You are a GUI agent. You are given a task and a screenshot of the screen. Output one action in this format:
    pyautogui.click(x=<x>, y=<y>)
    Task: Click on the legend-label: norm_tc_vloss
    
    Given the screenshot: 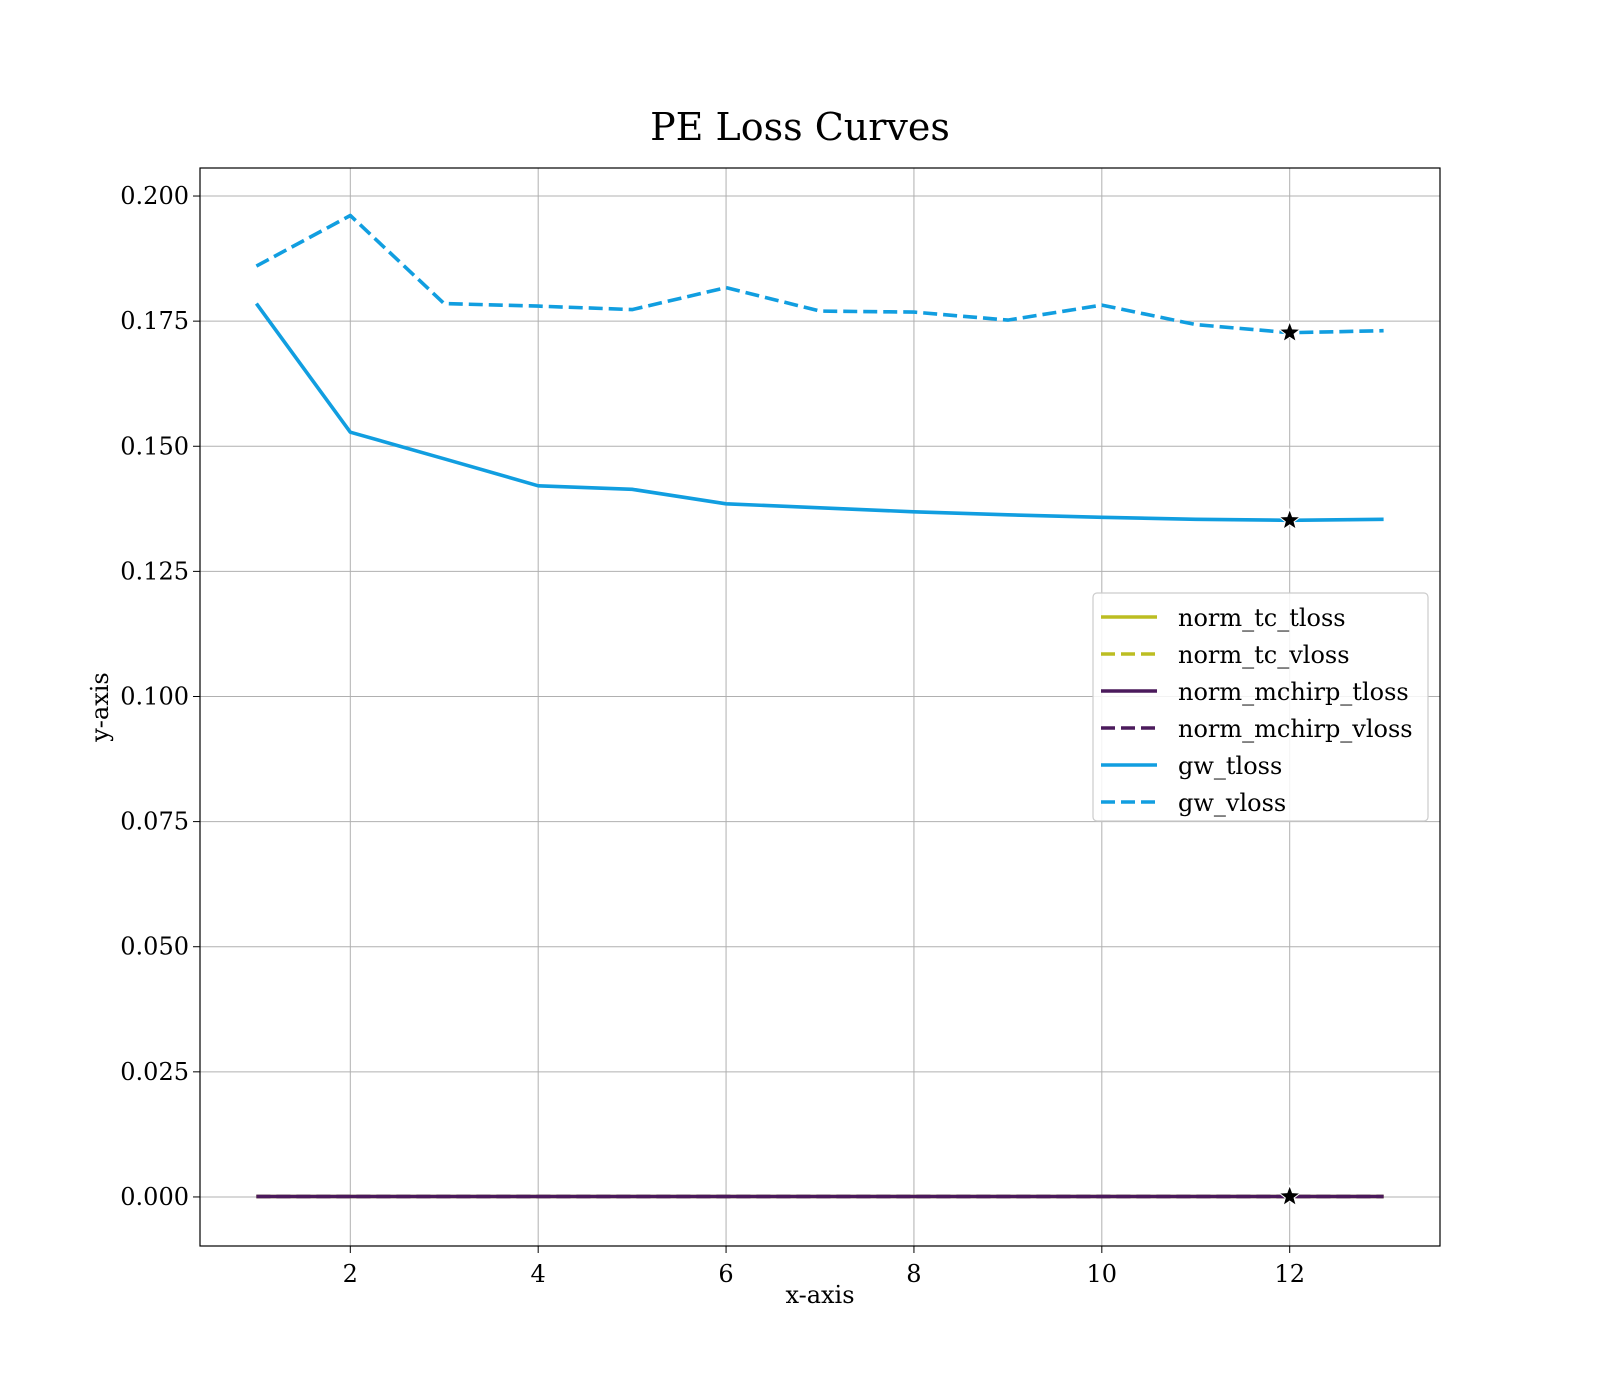 What is the action you would take?
    pyautogui.click(x=1264, y=655)
    